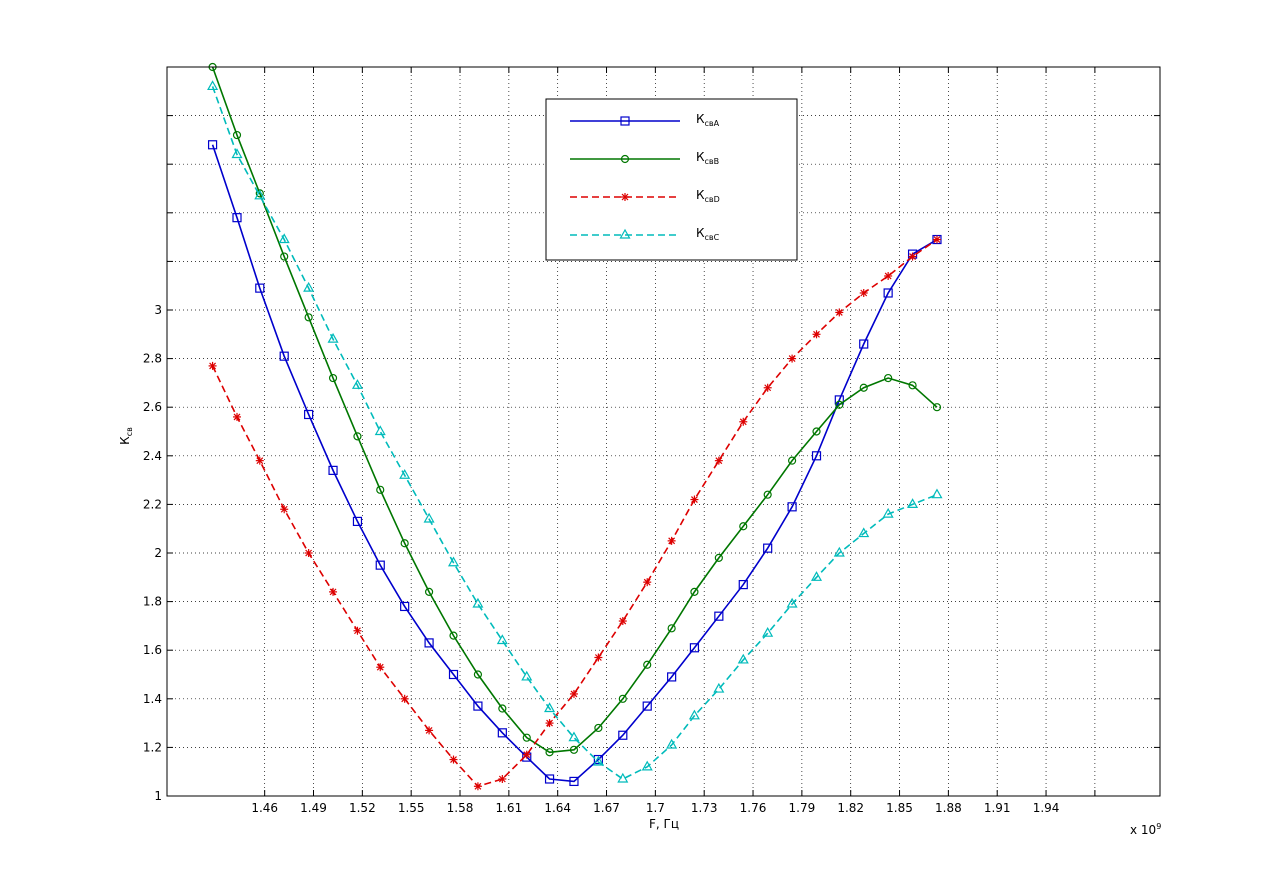 The height and width of the screenshot is (894, 1281). Describe the element at coordinates (997, 808) in the screenshot. I see `x-tick-label: 1.91` at that location.